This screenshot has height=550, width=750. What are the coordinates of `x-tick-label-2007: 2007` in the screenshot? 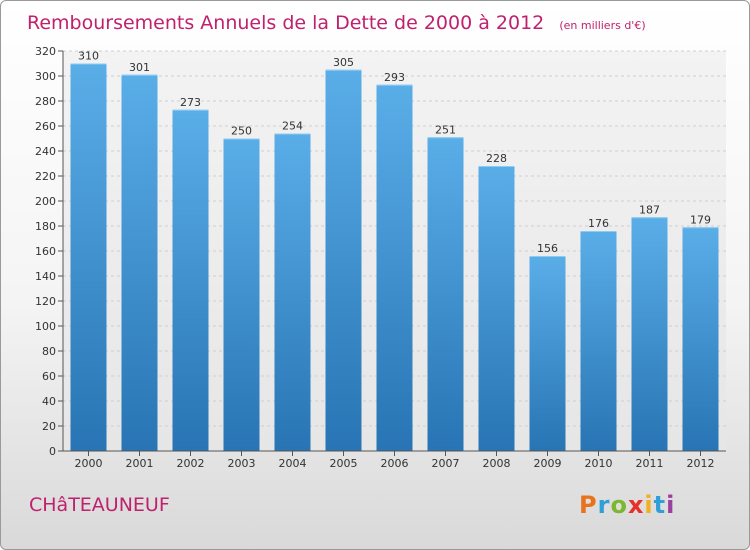 It's located at (446, 463).